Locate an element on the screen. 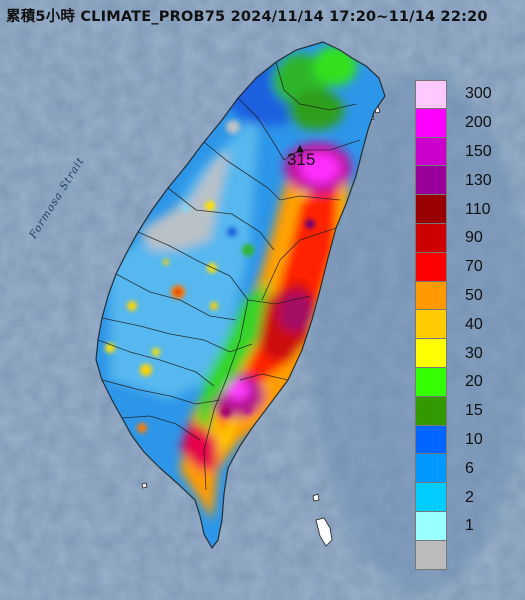 This screenshot has height=600, width=525. legend-row: 300 is located at coordinates (461, 94).